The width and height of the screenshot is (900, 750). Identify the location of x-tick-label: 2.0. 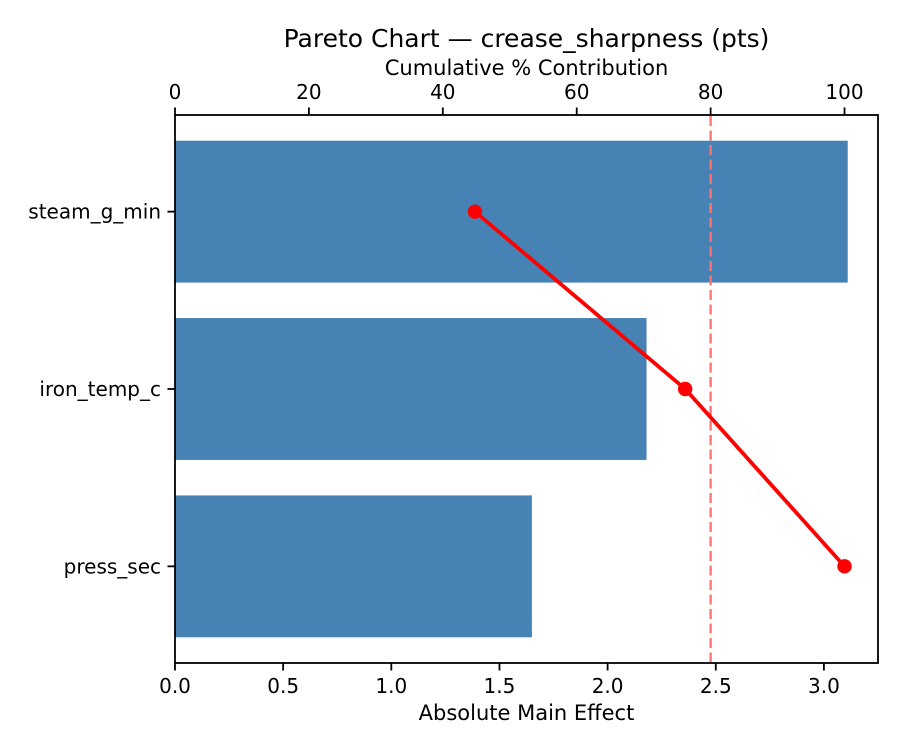
(608, 686).